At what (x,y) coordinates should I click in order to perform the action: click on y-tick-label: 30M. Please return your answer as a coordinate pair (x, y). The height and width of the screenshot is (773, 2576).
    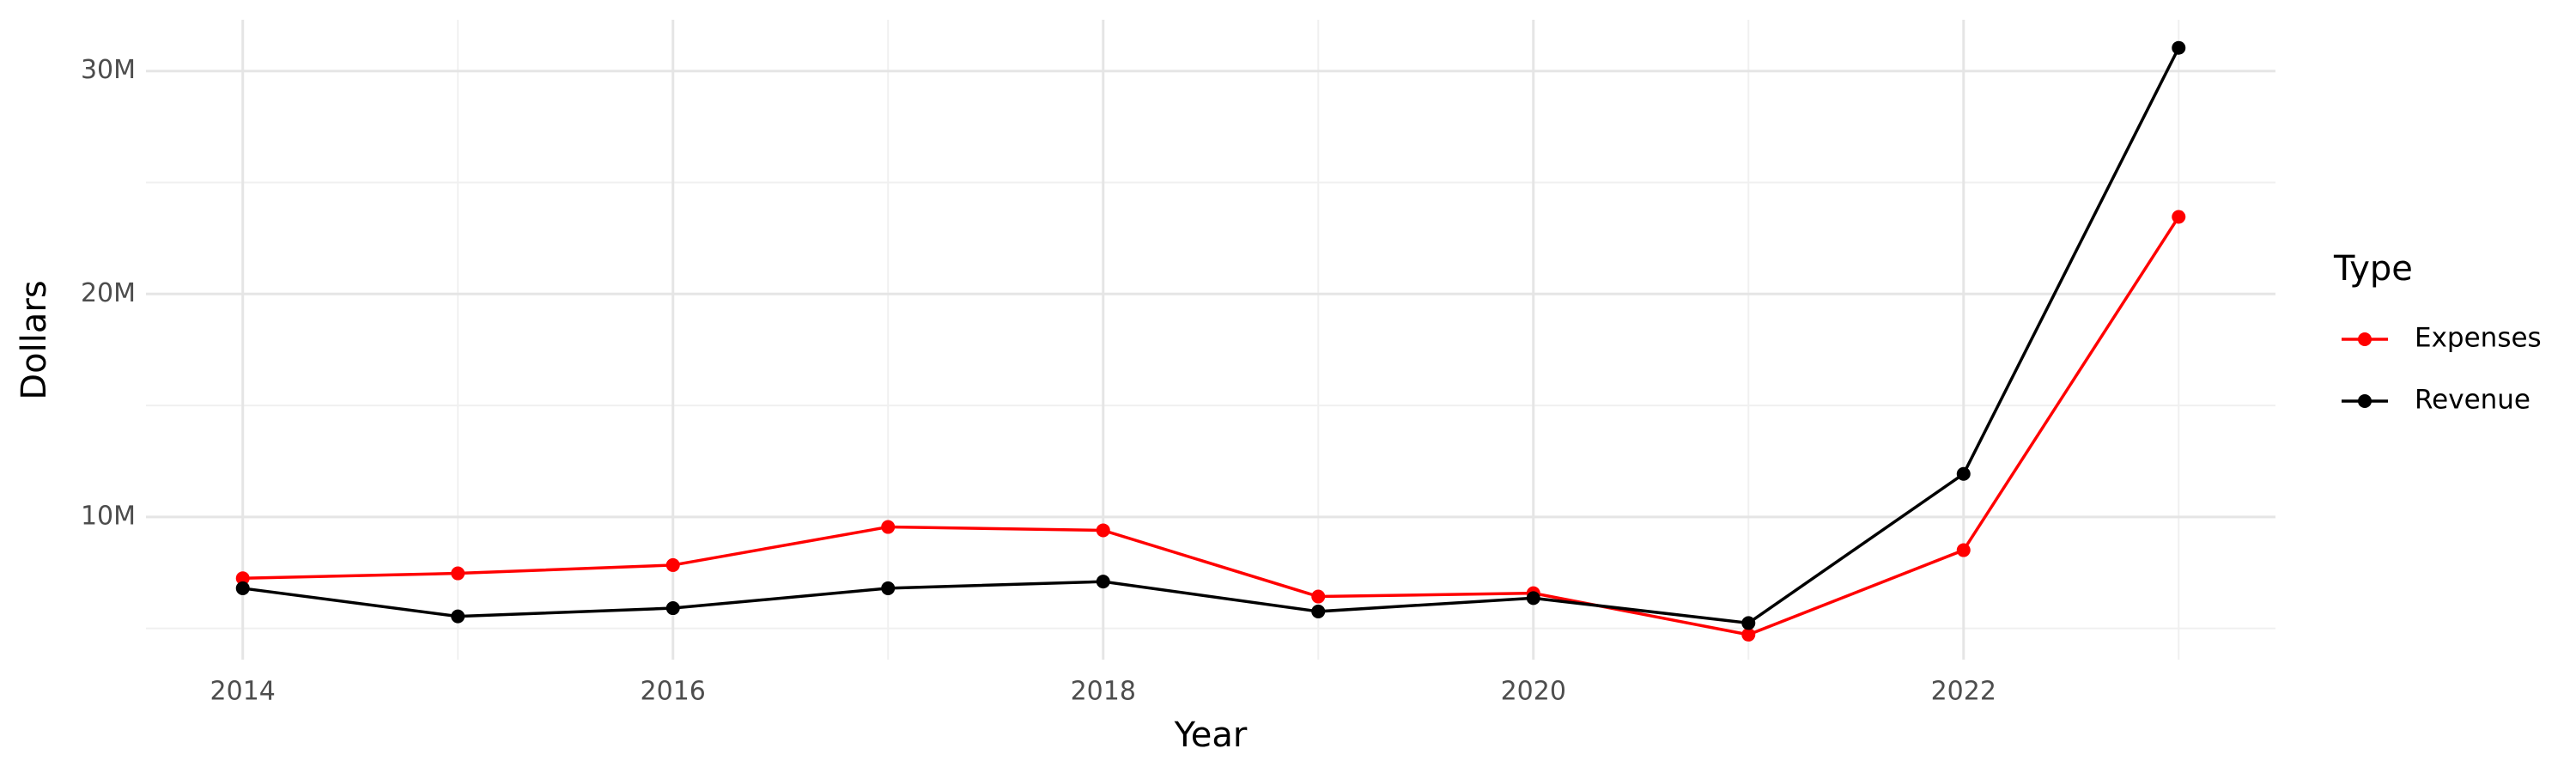
    Looking at the image, I should click on (109, 70).